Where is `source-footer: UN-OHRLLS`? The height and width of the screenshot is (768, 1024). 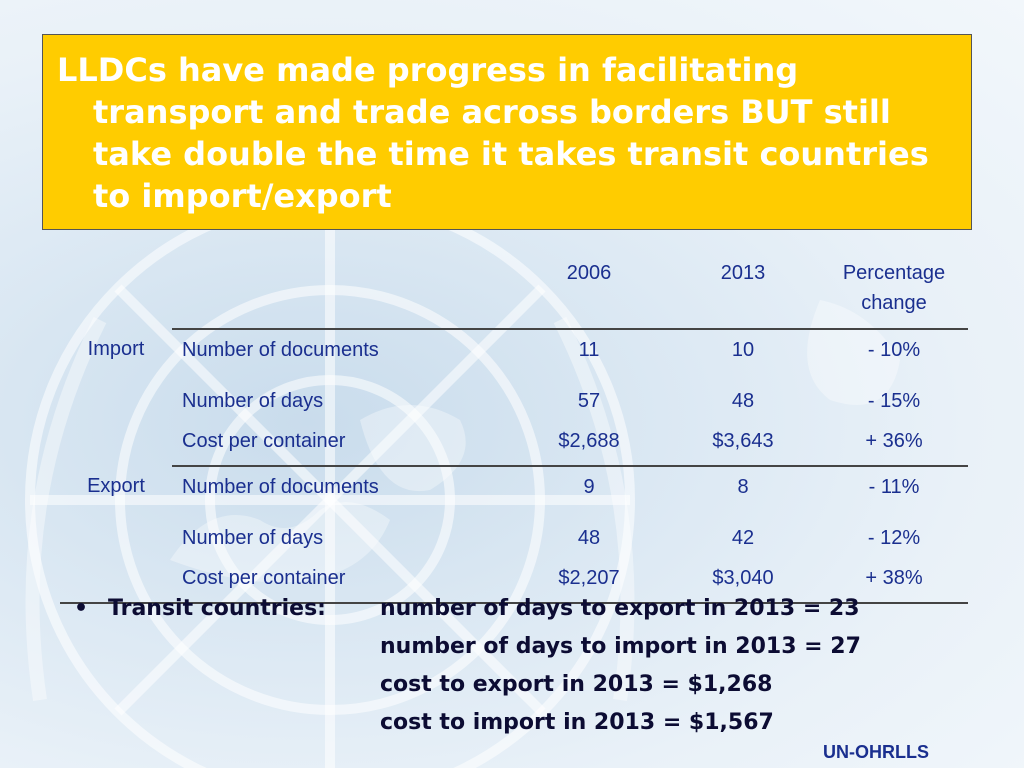 source-footer: UN-OHRLLS is located at coordinates (876, 752).